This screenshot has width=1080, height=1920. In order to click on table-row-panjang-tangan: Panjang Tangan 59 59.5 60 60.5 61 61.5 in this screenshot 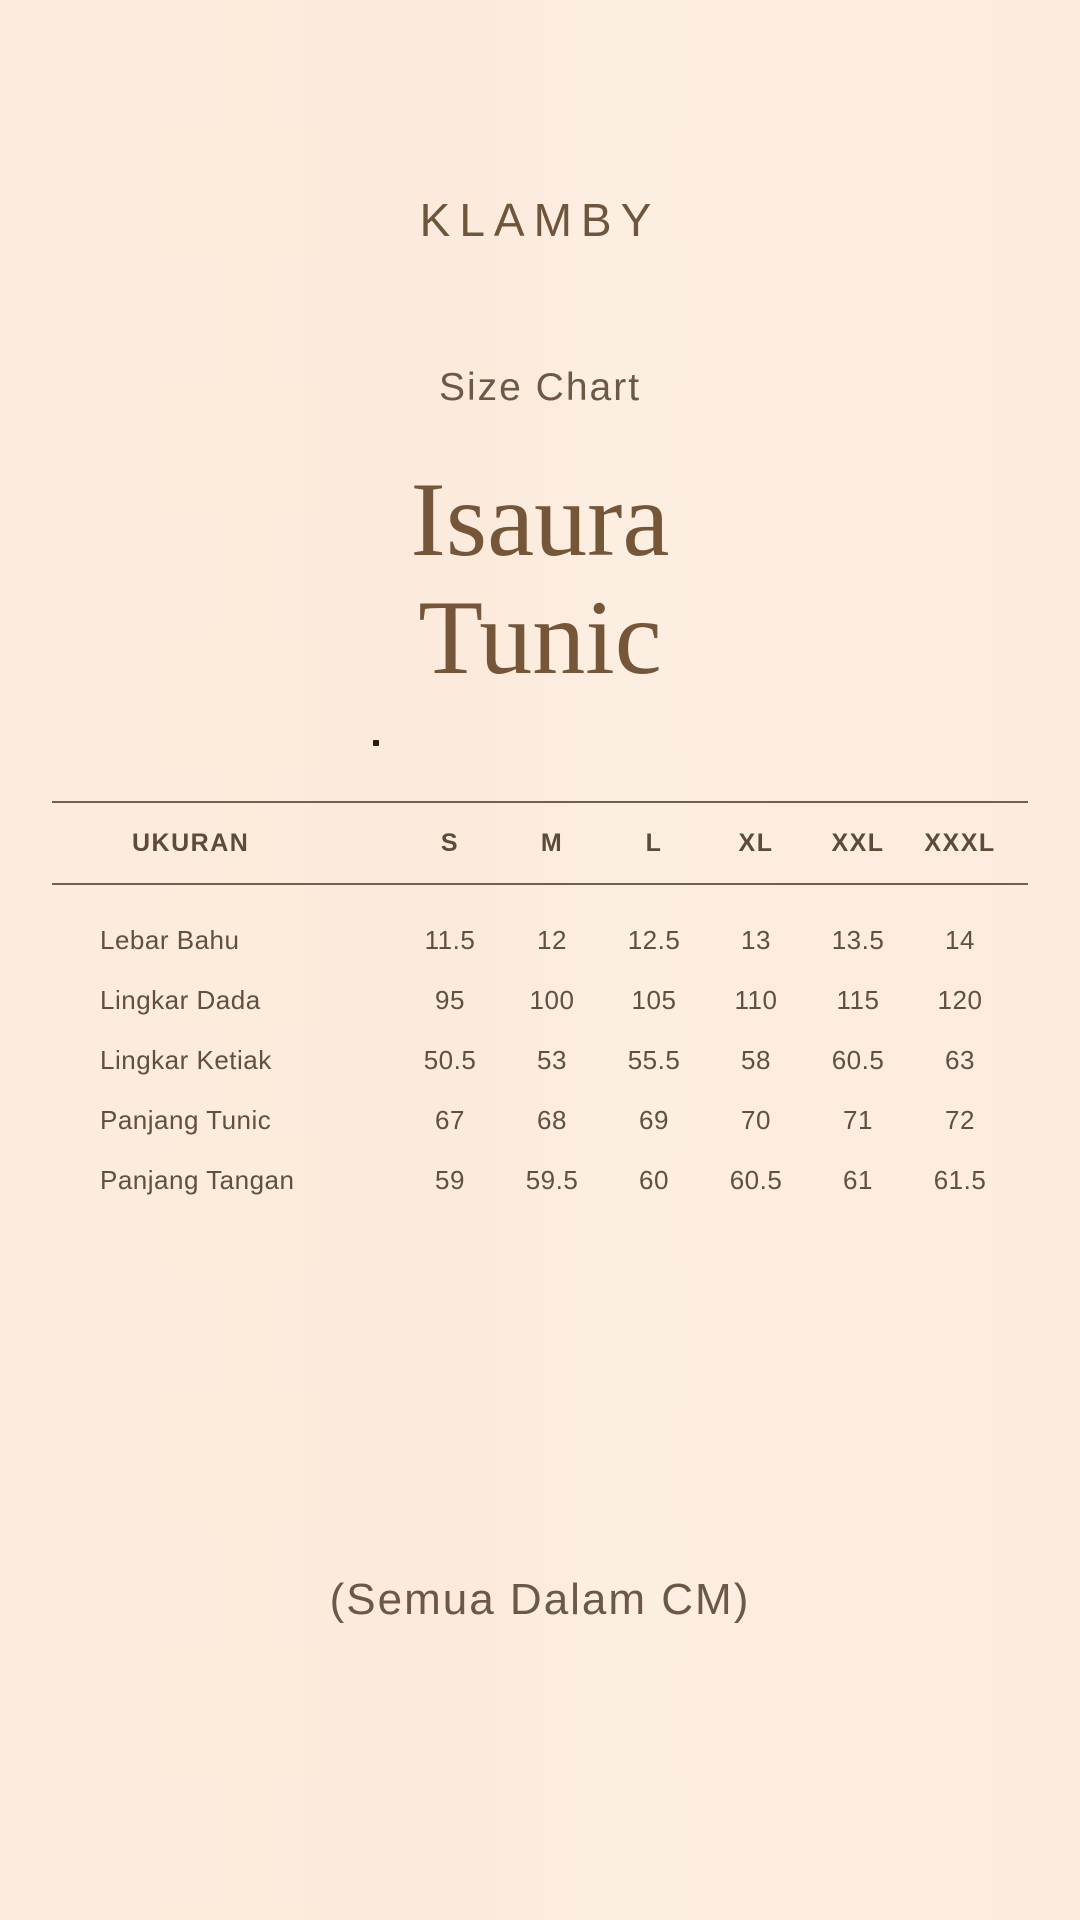, I will do `click(540, 1180)`.